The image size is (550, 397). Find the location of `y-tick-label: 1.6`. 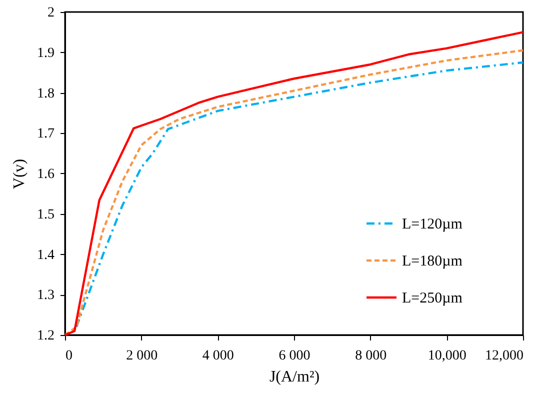

y-tick-label: 1.6 is located at coordinates (45, 174).